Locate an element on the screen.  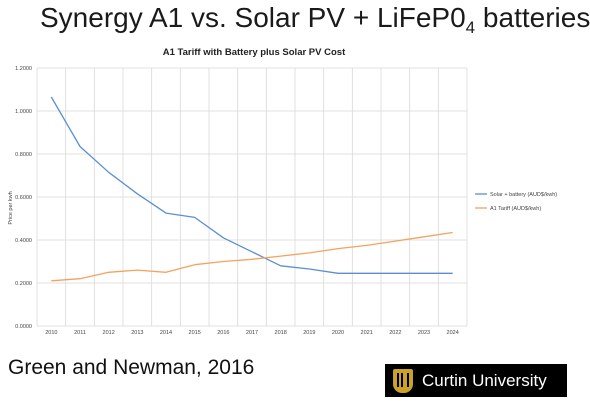
x-tick-label: 2020 is located at coordinates (338, 333).